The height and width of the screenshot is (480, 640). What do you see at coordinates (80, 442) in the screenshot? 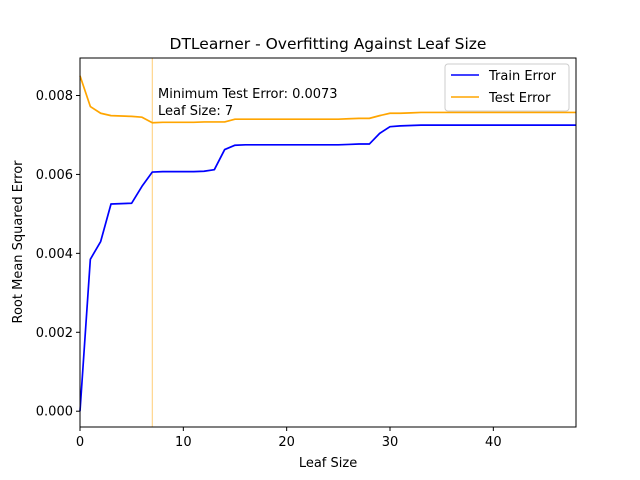
I see `x-tick-label: 0` at bounding box center [80, 442].